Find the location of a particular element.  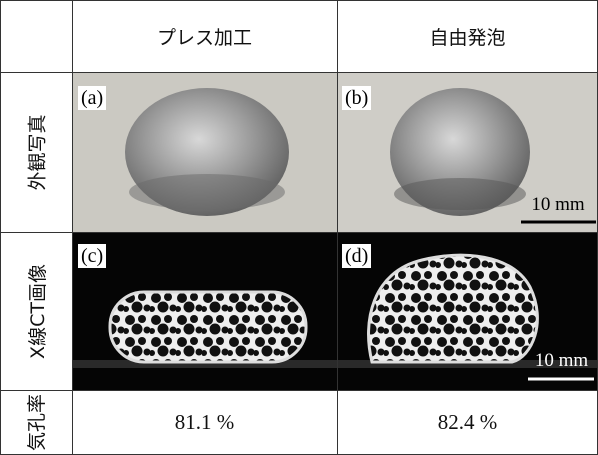

panel-label: (d) is located at coordinates (357, 256).